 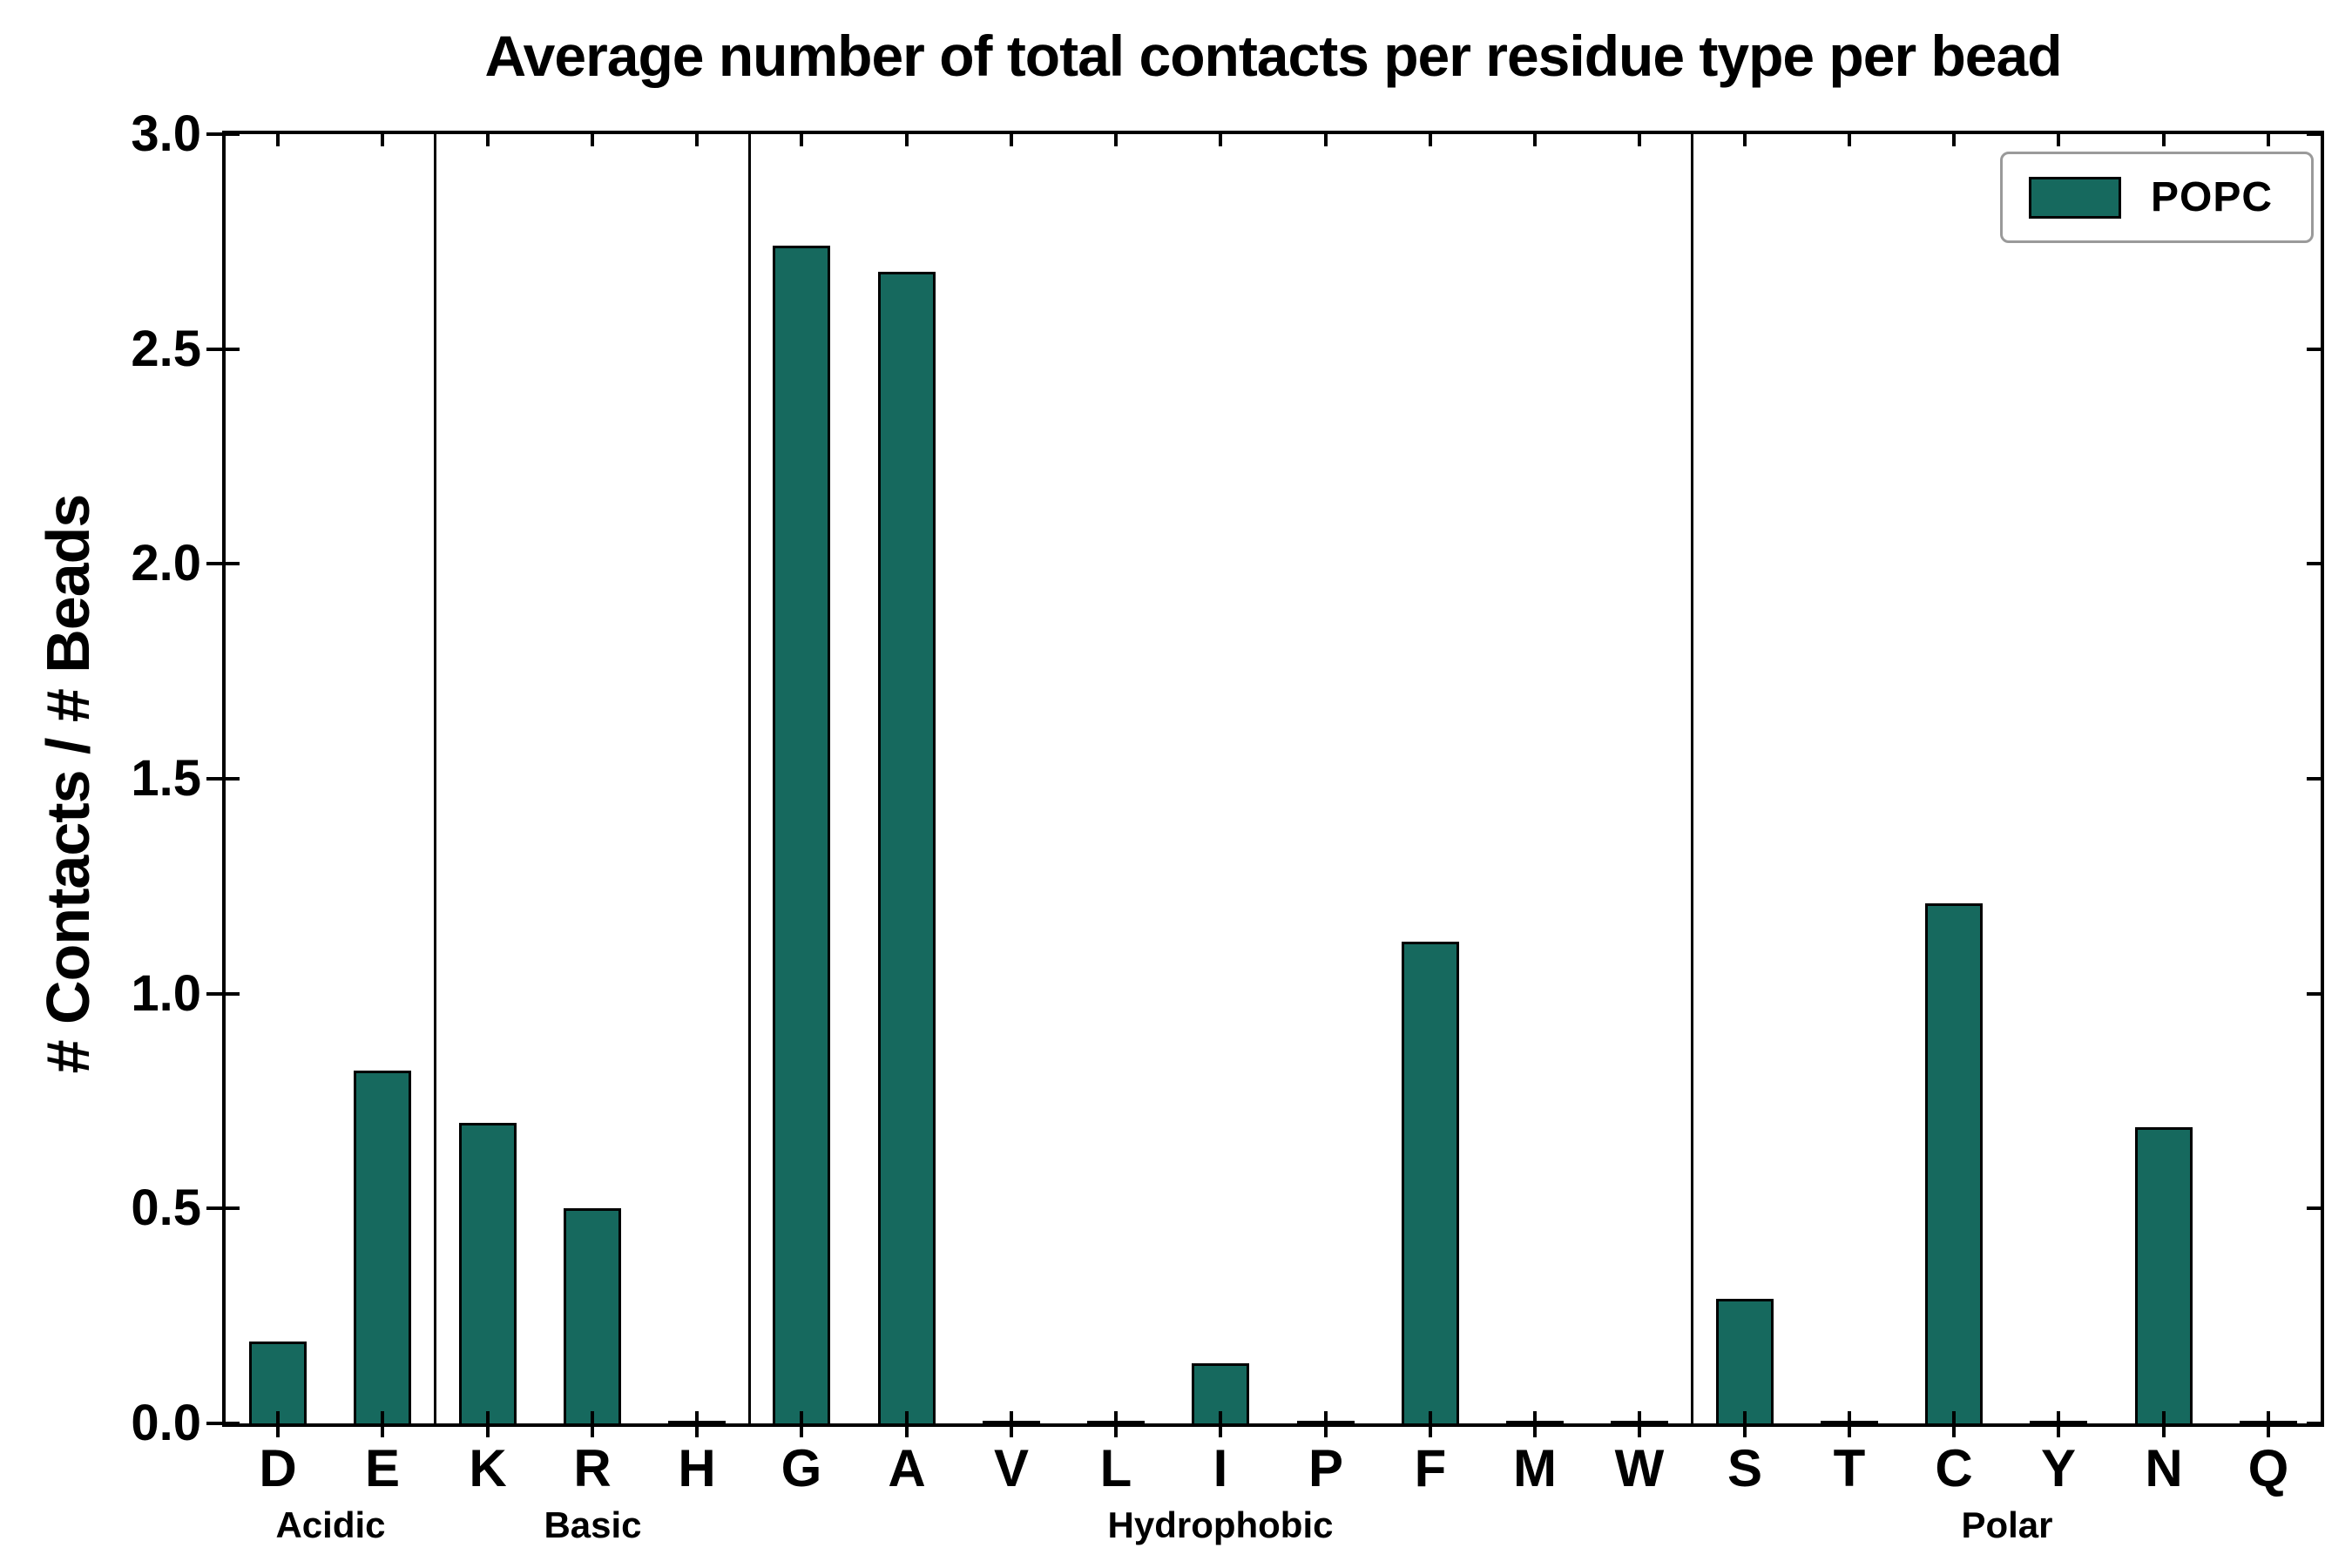 What do you see at coordinates (1012, 1468) in the screenshot?
I see `x-category-label-V: V` at bounding box center [1012, 1468].